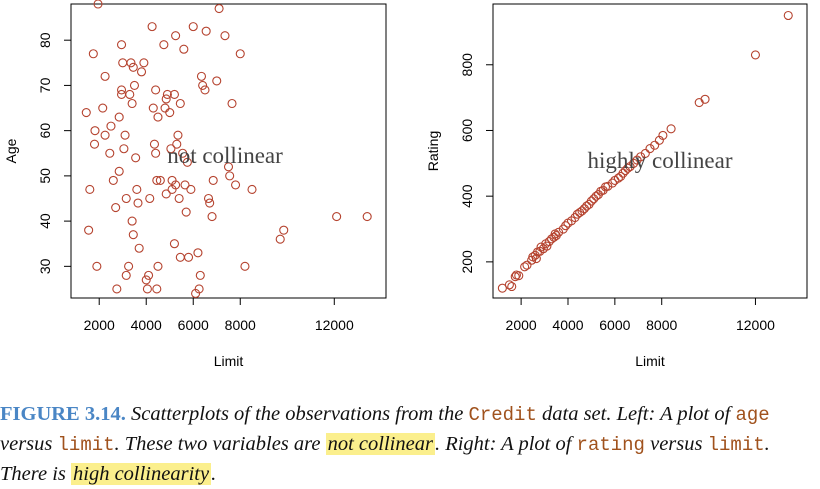 Image resolution: width=820 pixels, height=489 pixels. I want to click on panel-2-x-tick-label: 2000, so click(521, 325).